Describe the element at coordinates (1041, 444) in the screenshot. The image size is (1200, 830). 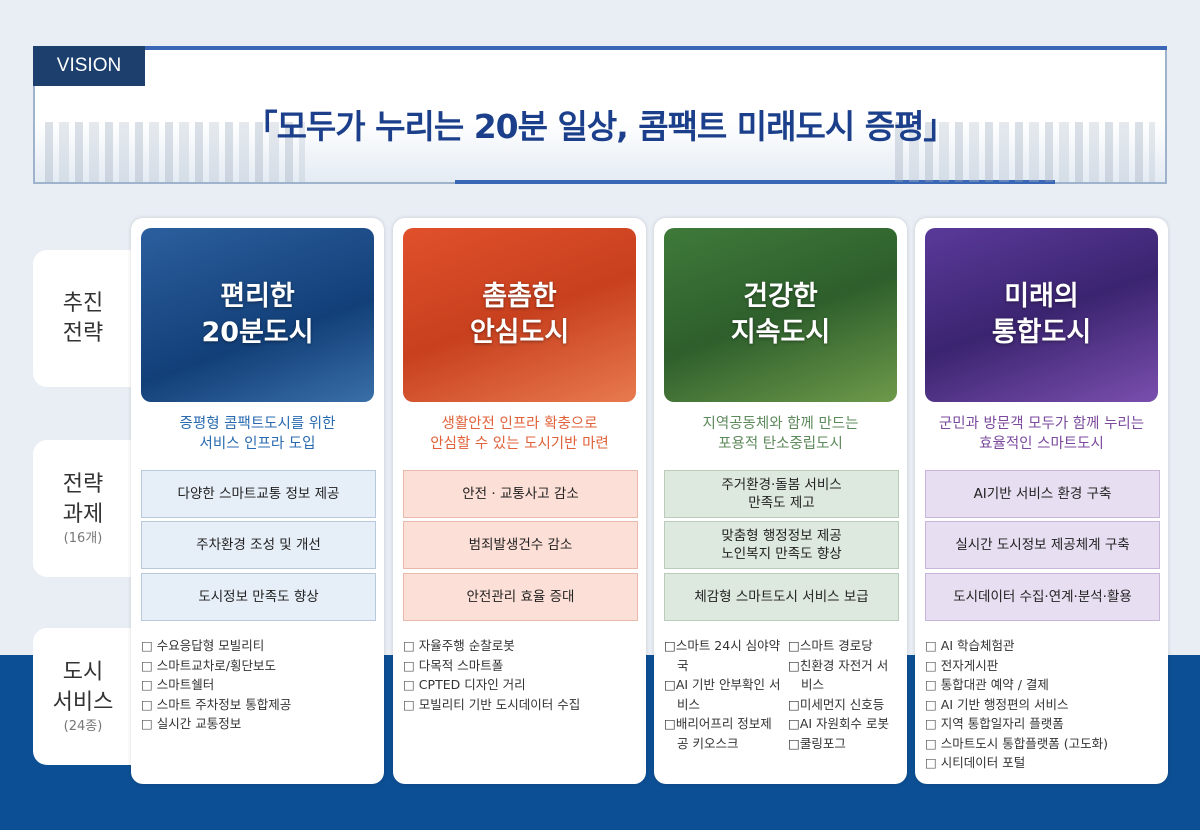
I see `subtitle-line: 효율적인 스마트도시` at that location.